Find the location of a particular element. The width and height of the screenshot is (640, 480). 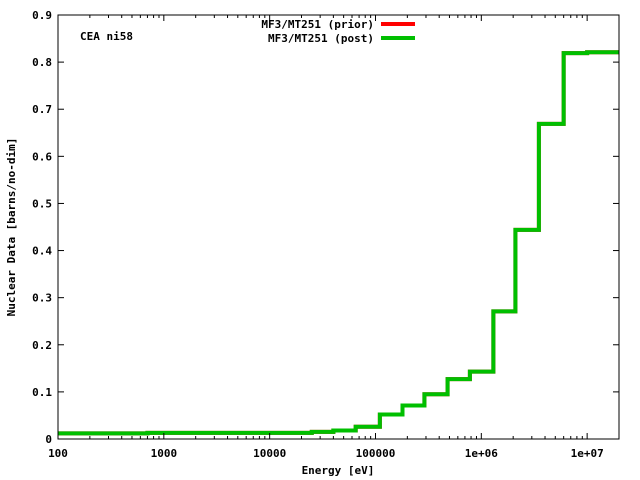

y-tick-label: 0.2 is located at coordinates (42, 345).